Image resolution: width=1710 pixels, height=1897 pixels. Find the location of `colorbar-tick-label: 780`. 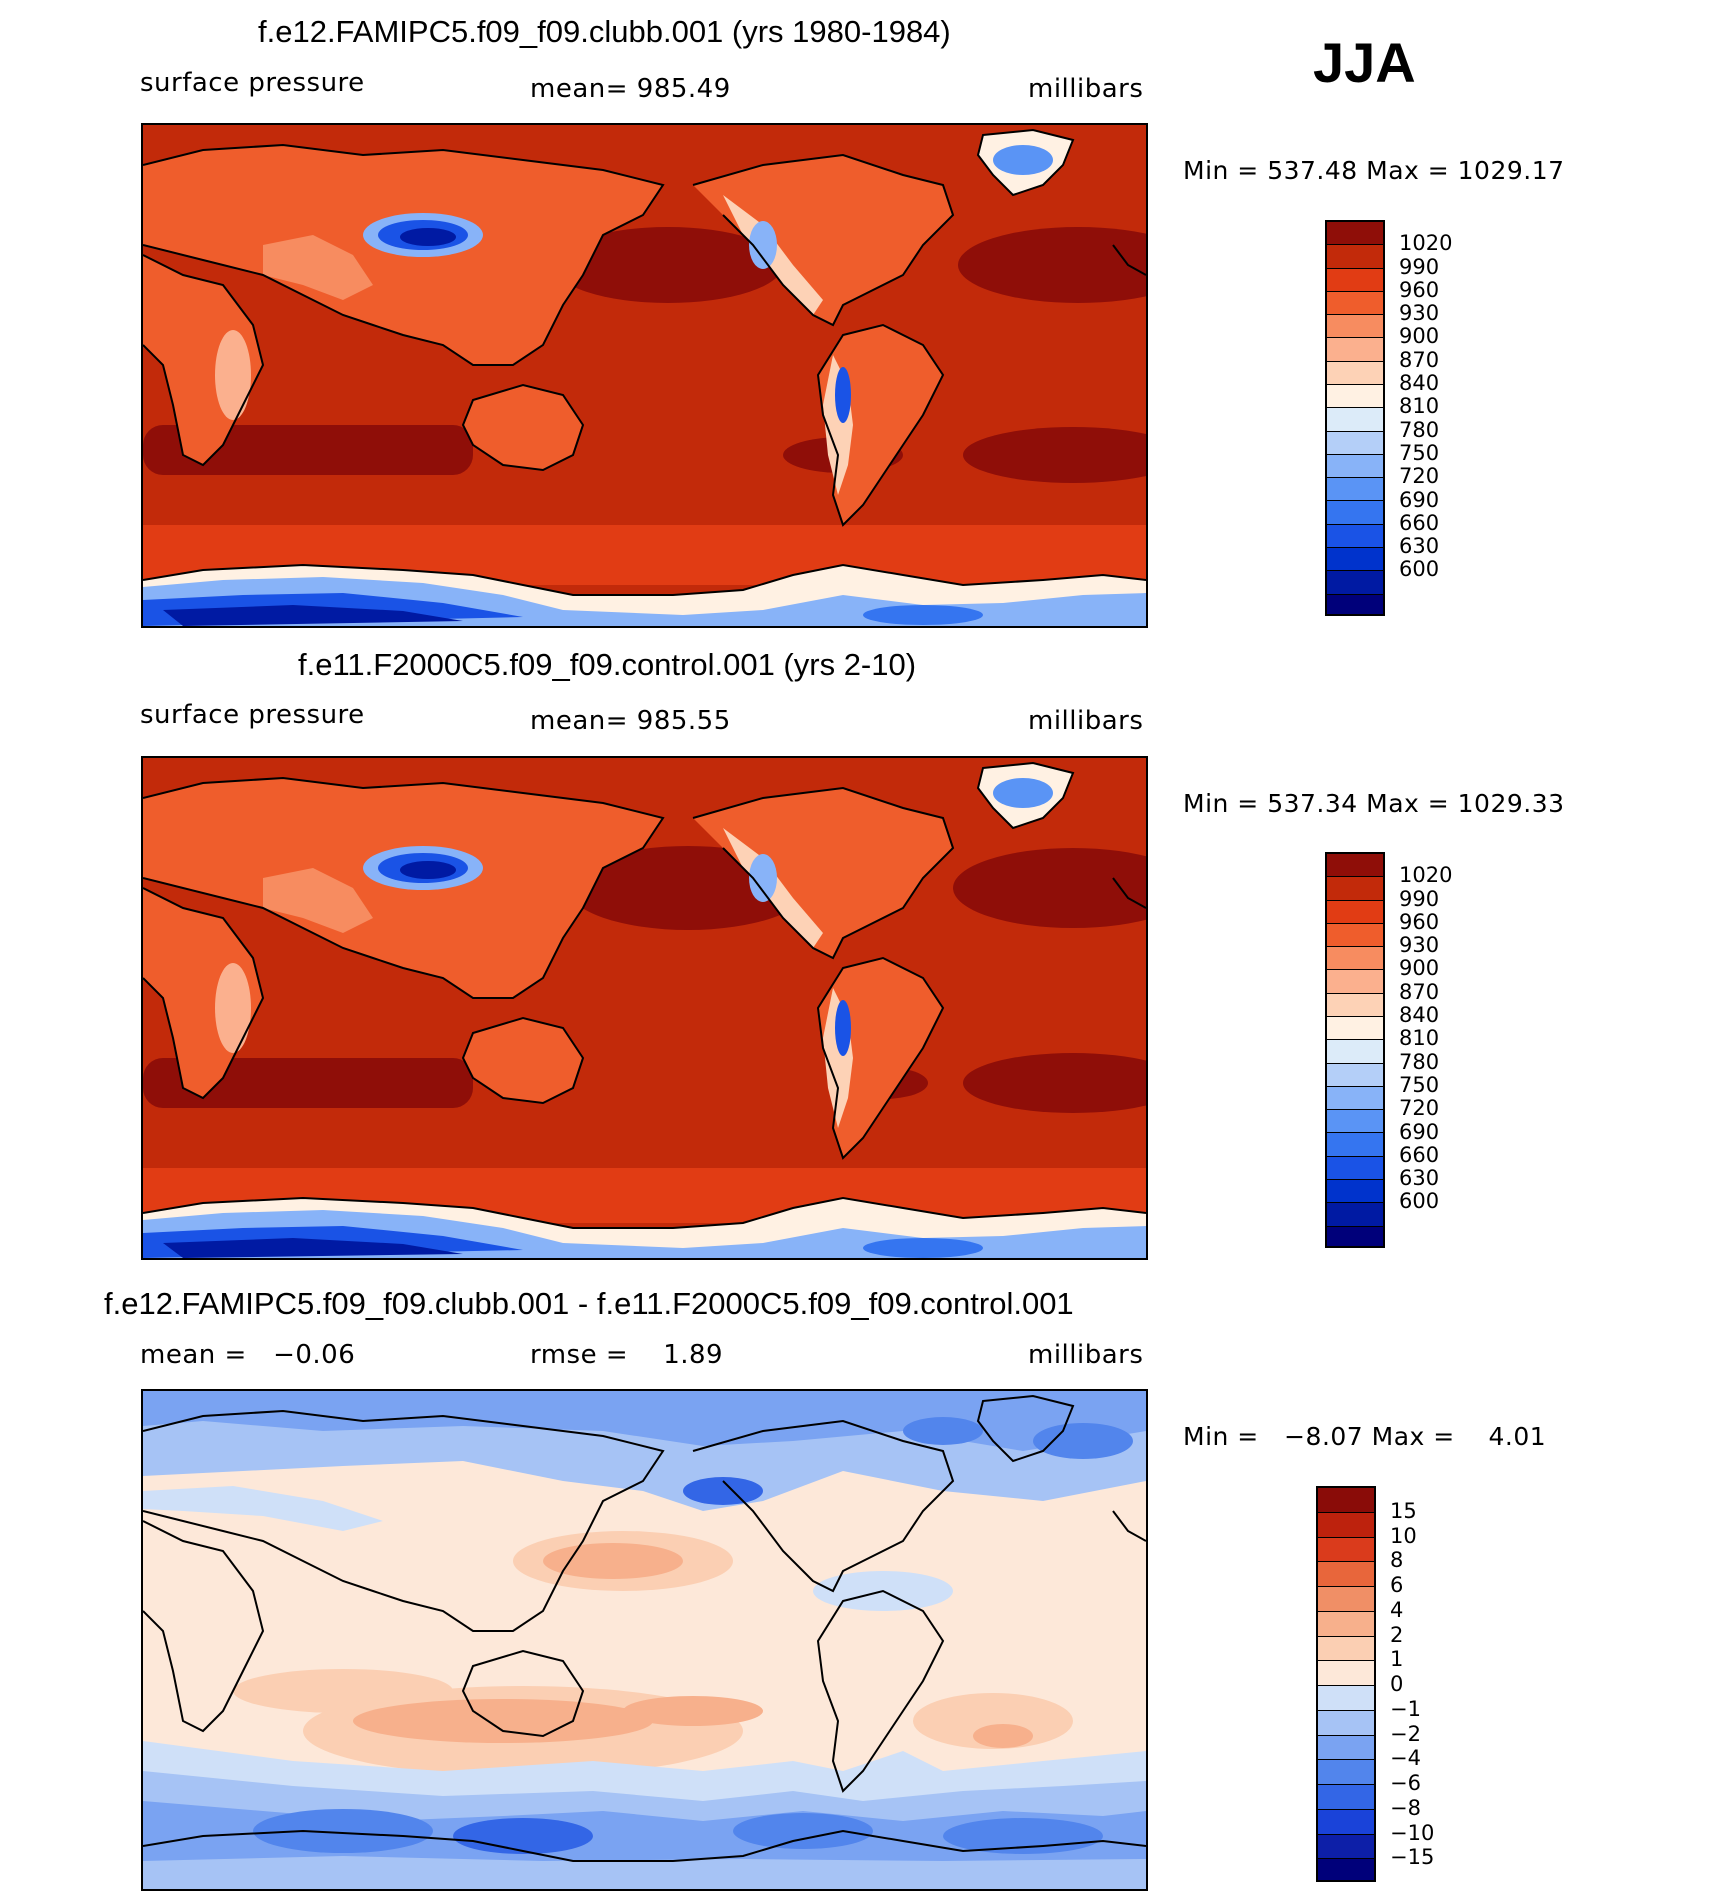

colorbar-tick-label: 780 is located at coordinates (1419, 1061).